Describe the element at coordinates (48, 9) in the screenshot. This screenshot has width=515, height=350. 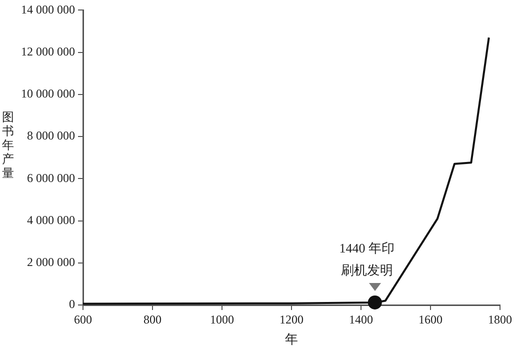
I see `y-tick-label: 14 000 000` at that location.